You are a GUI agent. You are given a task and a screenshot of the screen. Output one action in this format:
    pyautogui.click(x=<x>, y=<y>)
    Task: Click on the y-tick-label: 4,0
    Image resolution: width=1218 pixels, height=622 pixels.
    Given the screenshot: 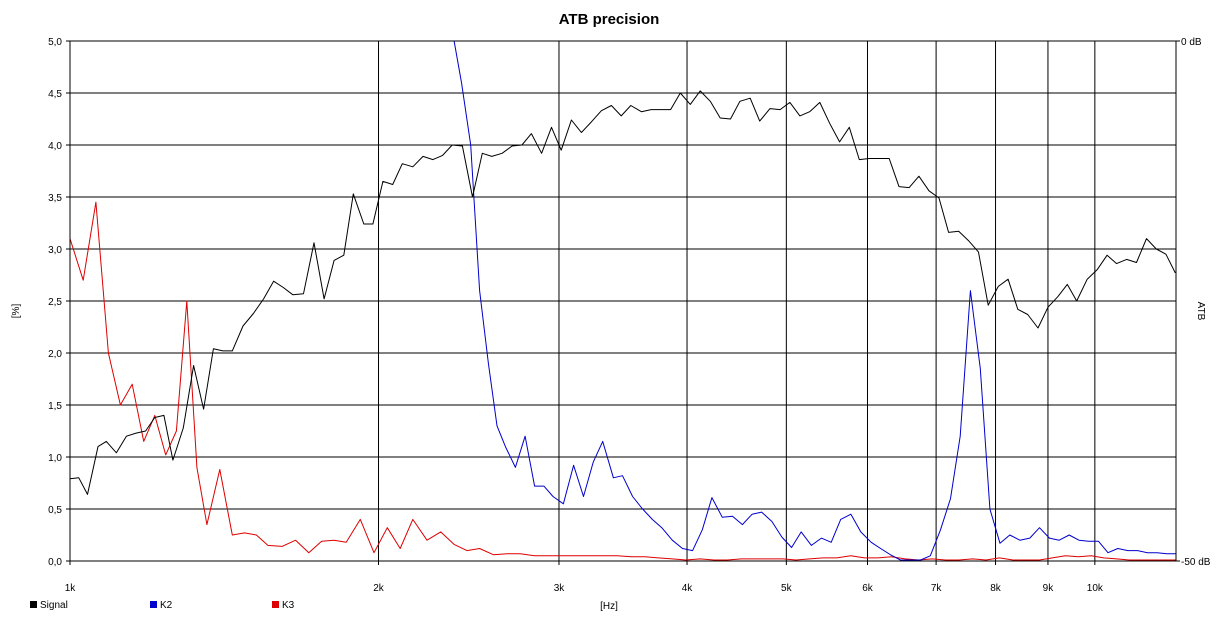 What is the action you would take?
    pyautogui.click(x=55, y=146)
    